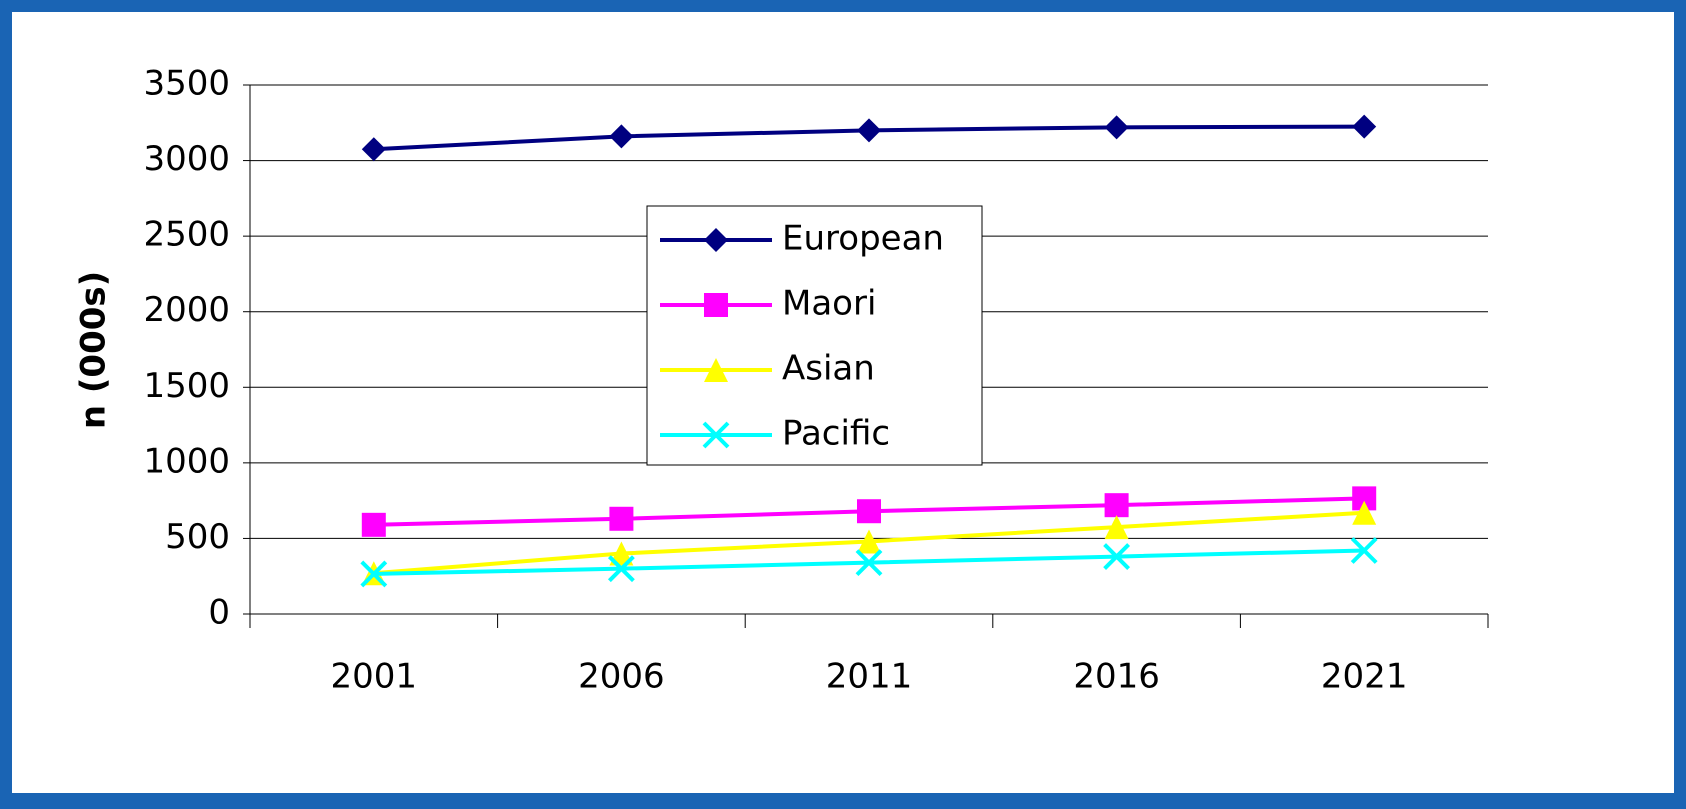 The width and height of the screenshot is (1686, 809). I want to click on x-tick-label: 2011, so click(869, 677).